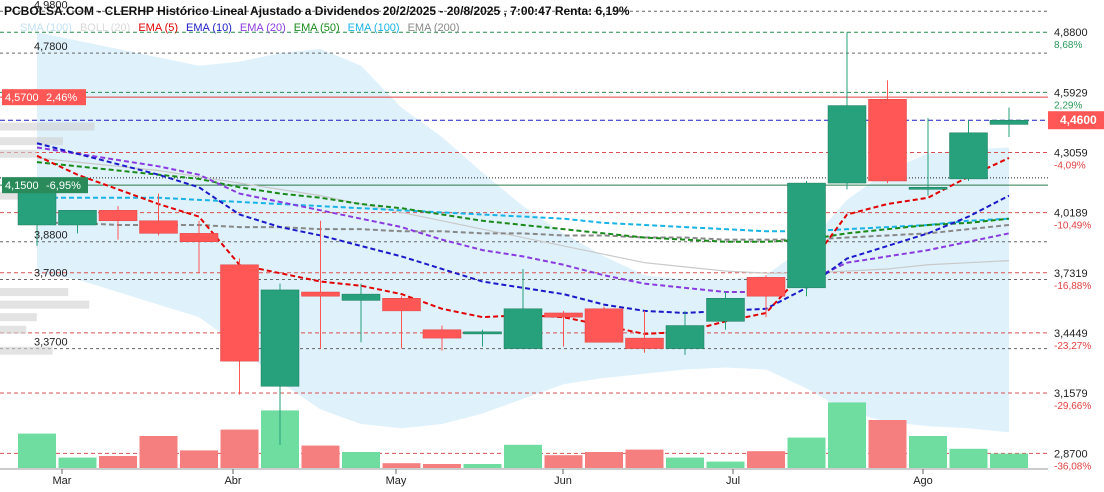  I want to click on low-badge, so click(45, 185).